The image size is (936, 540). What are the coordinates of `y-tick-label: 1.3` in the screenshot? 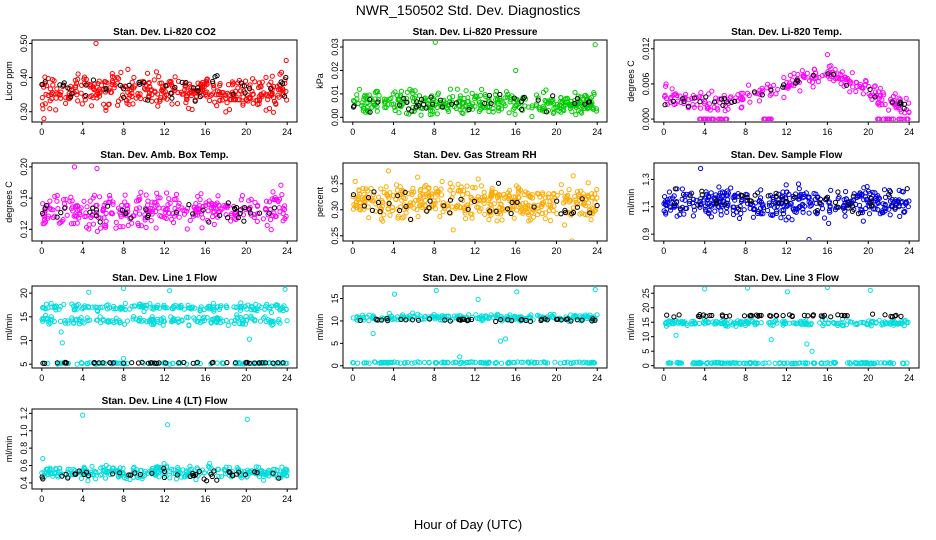 It's located at (646, 179).